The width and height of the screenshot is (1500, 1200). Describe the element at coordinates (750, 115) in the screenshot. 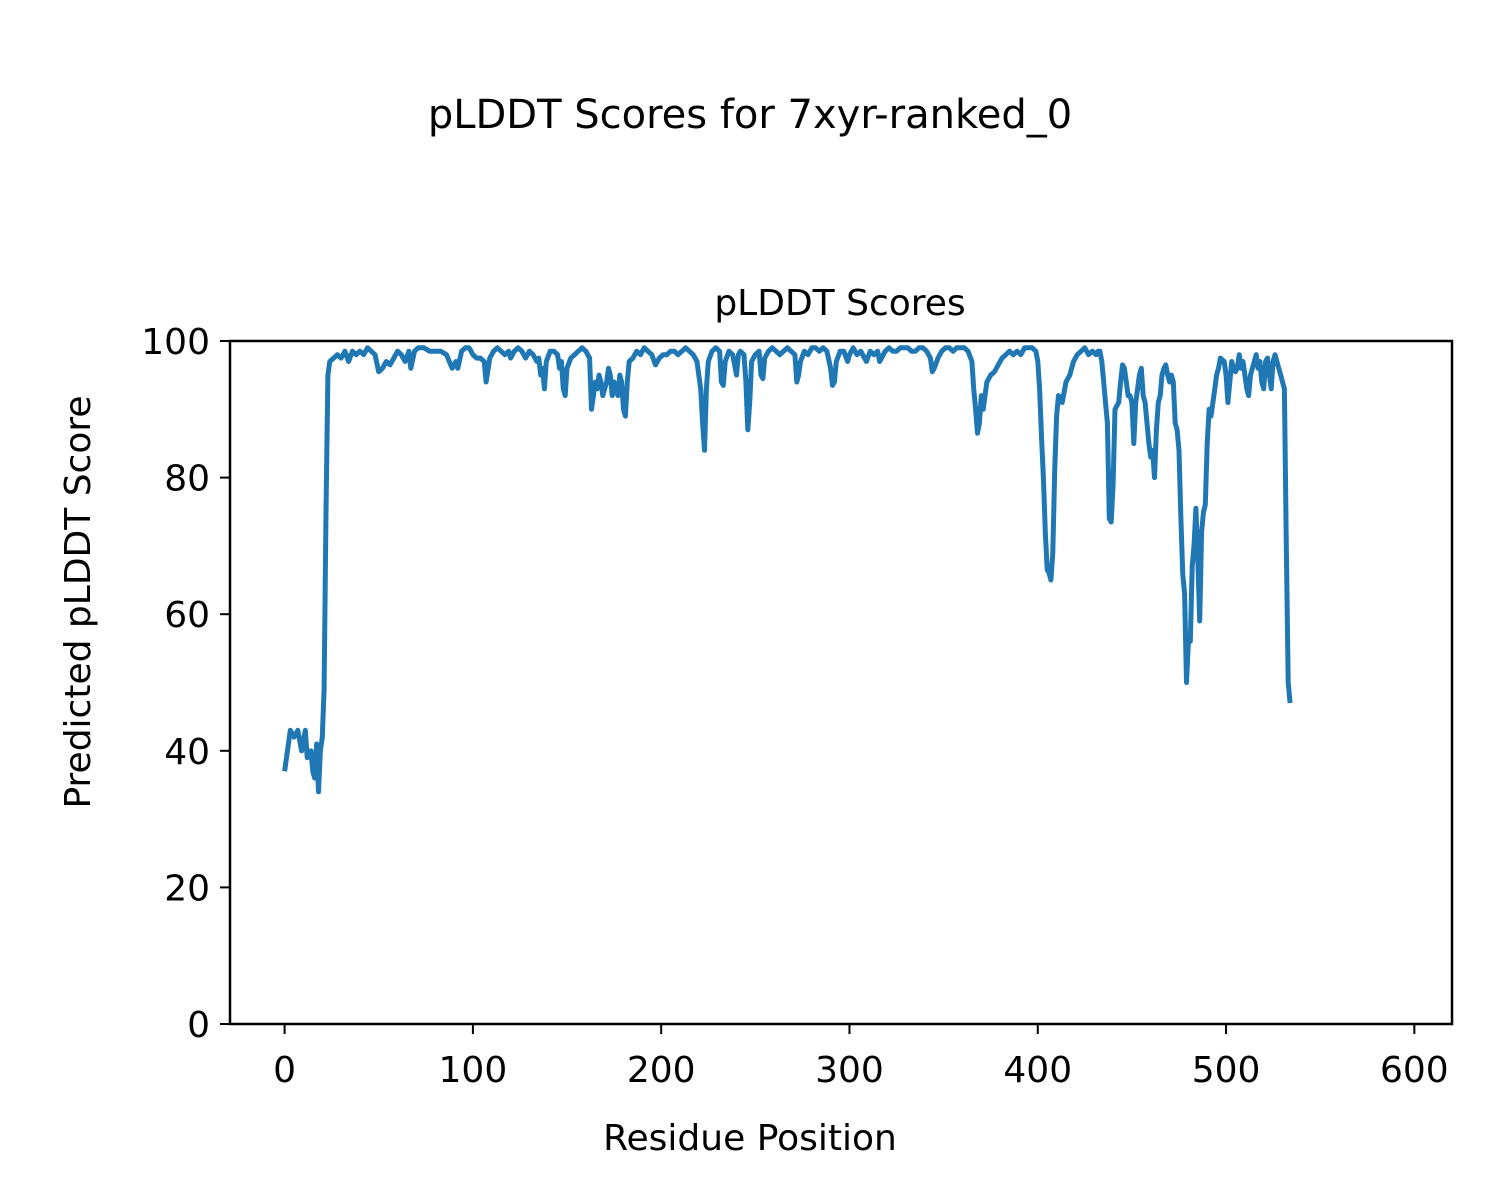

I see `figure-suptitle: pLDDT Scores for 7xyr-ranked_0` at that location.